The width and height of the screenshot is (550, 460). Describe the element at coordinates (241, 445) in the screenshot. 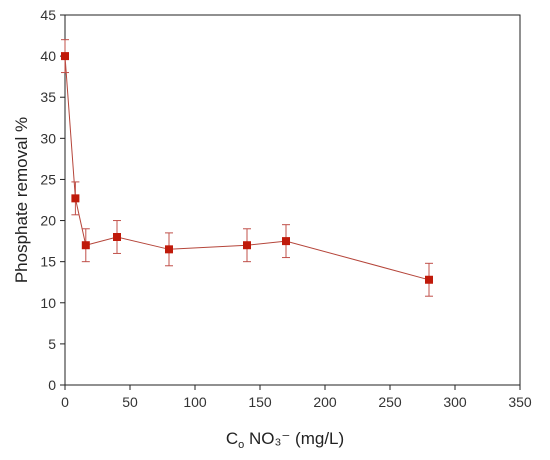

I see `x-axis-title-subscript: o` at that location.